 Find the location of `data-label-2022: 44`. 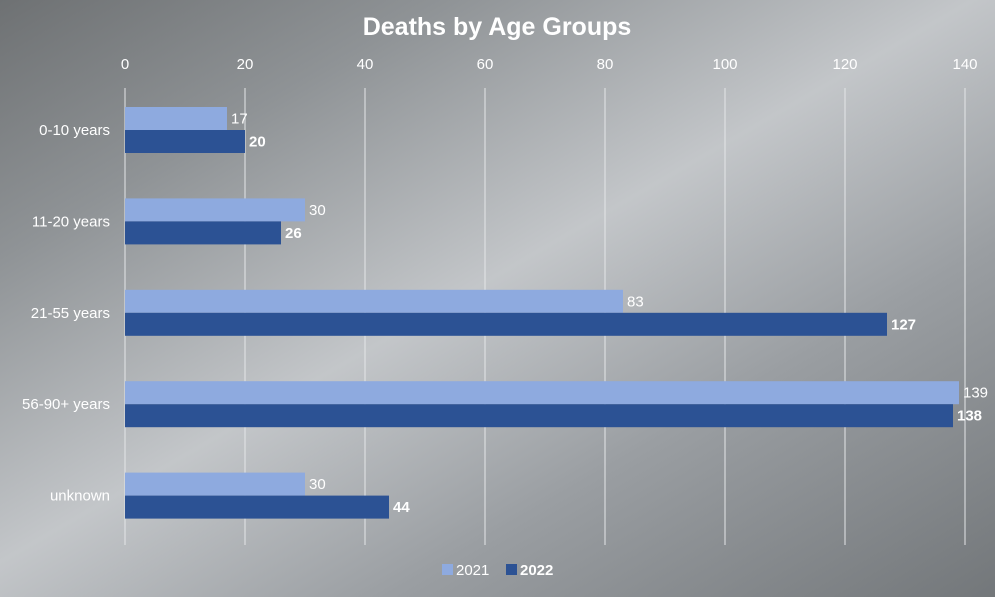

data-label-2022: 44 is located at coordinates (401, 507).